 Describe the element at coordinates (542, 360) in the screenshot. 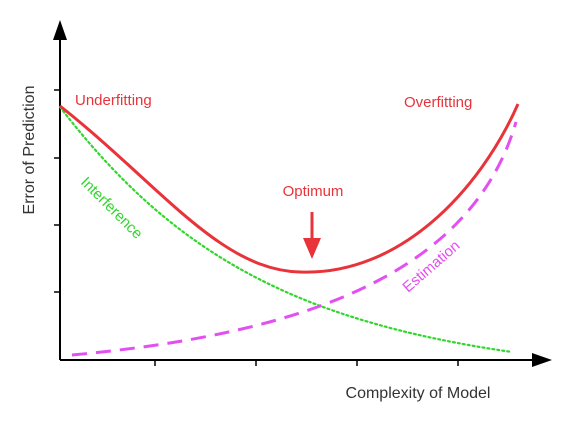

I see `x-axis-arrow` at that location.